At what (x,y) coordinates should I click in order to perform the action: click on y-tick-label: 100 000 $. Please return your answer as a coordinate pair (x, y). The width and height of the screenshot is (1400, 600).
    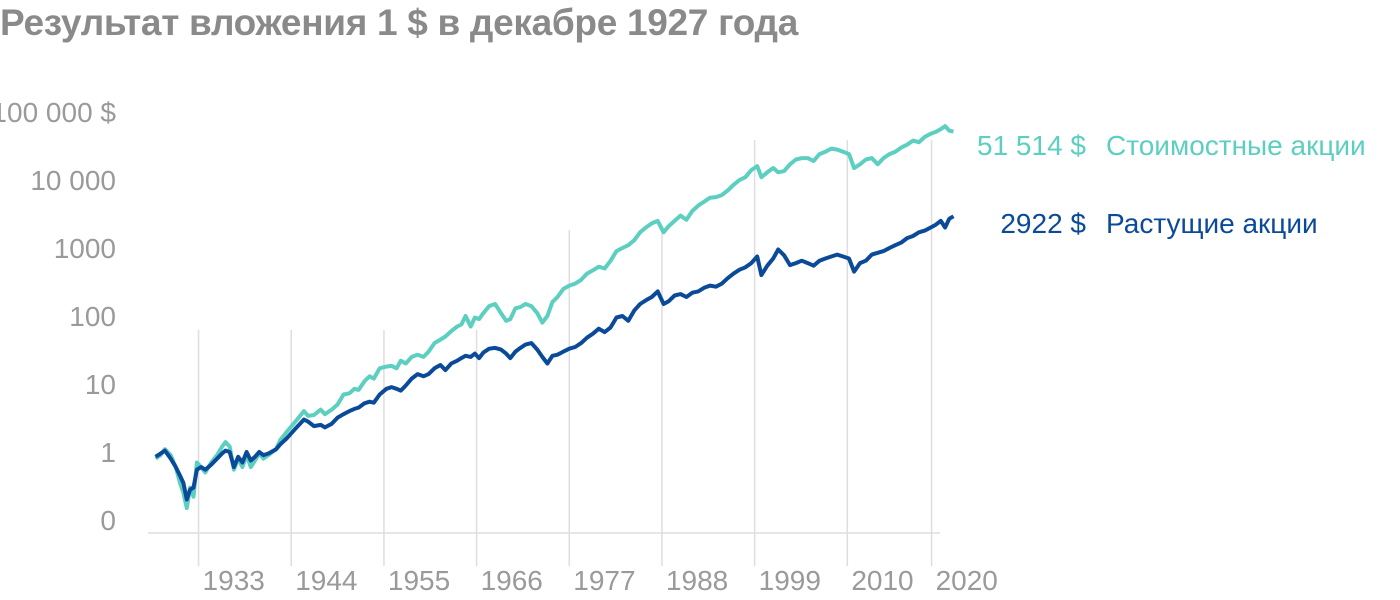
    Looking at the image, I should click on (58, 112).